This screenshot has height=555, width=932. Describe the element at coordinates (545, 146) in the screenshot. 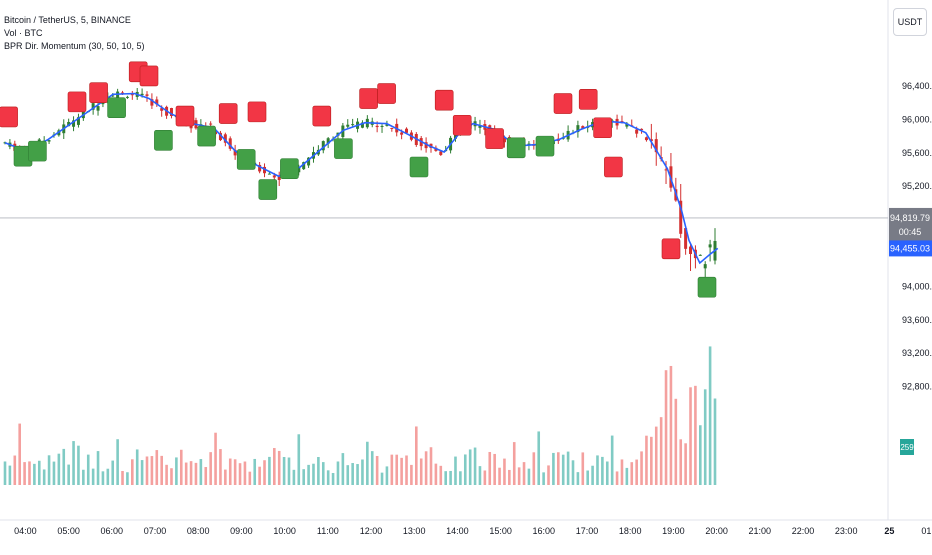

I see `buy-signal-box` at that location.